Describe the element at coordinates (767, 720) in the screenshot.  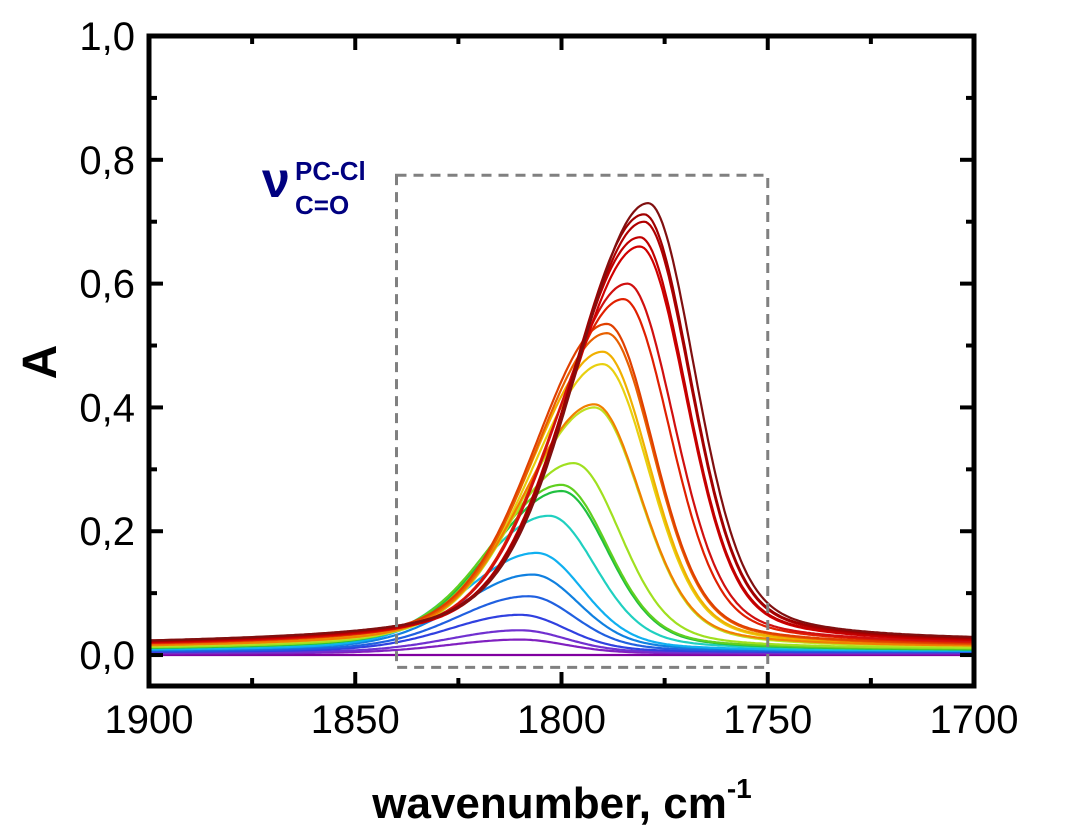
I see `x-tick-label: 1750` at that location.